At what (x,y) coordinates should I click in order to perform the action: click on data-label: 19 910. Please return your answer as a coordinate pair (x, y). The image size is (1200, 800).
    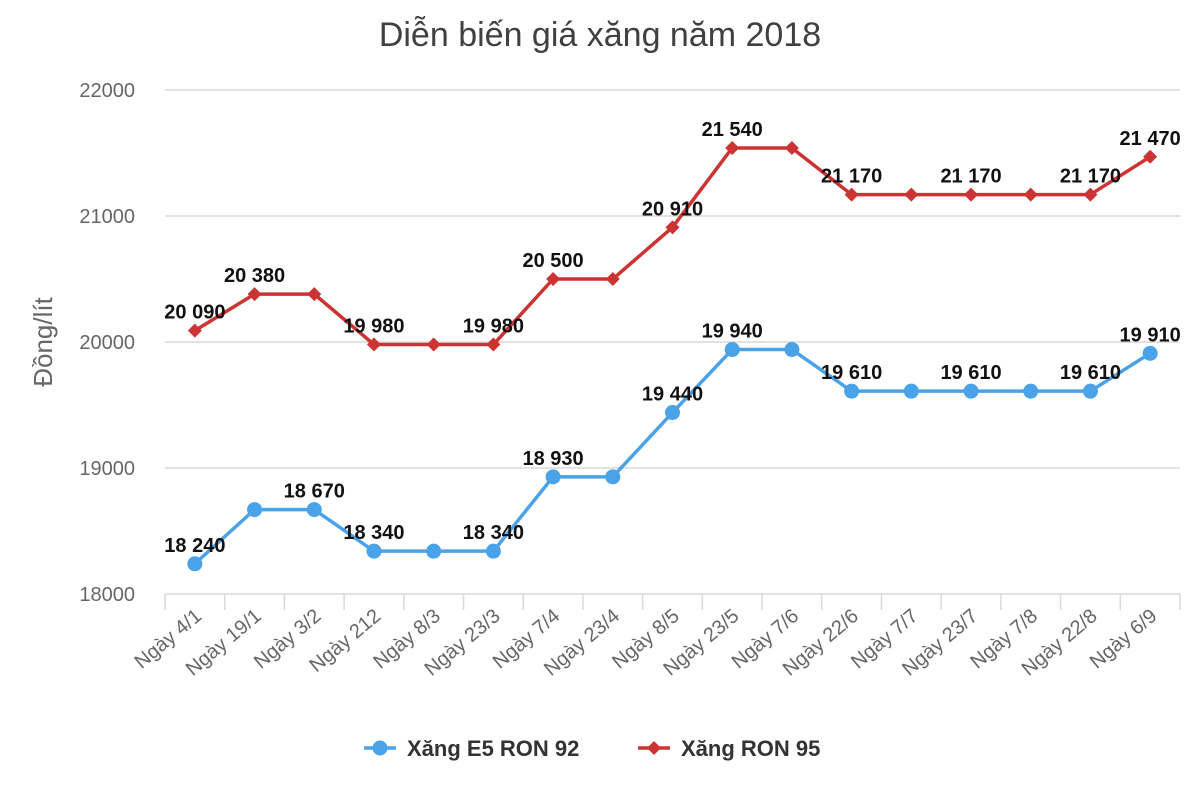
    Looking at the image, I should click on (1150, 335).